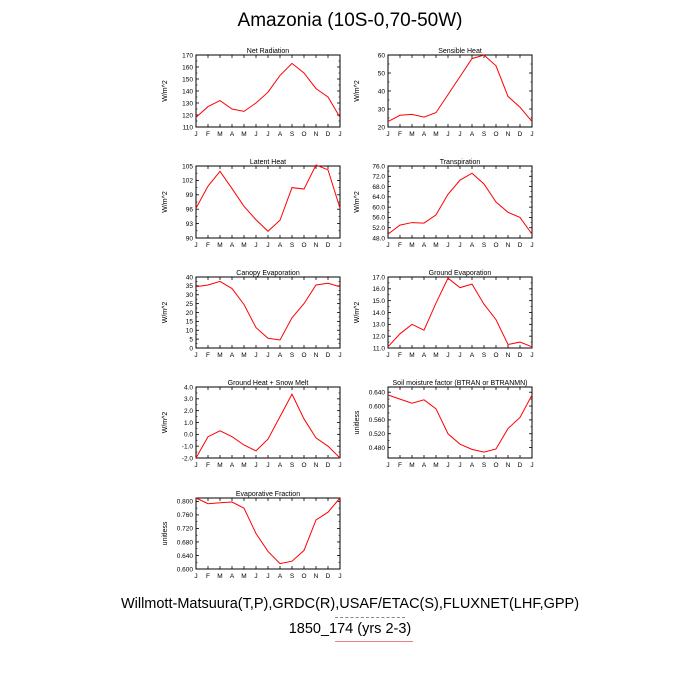 This screenshot has height=700, width=700. I want to click on y-tick-label: 0.480, so click(377, 448).